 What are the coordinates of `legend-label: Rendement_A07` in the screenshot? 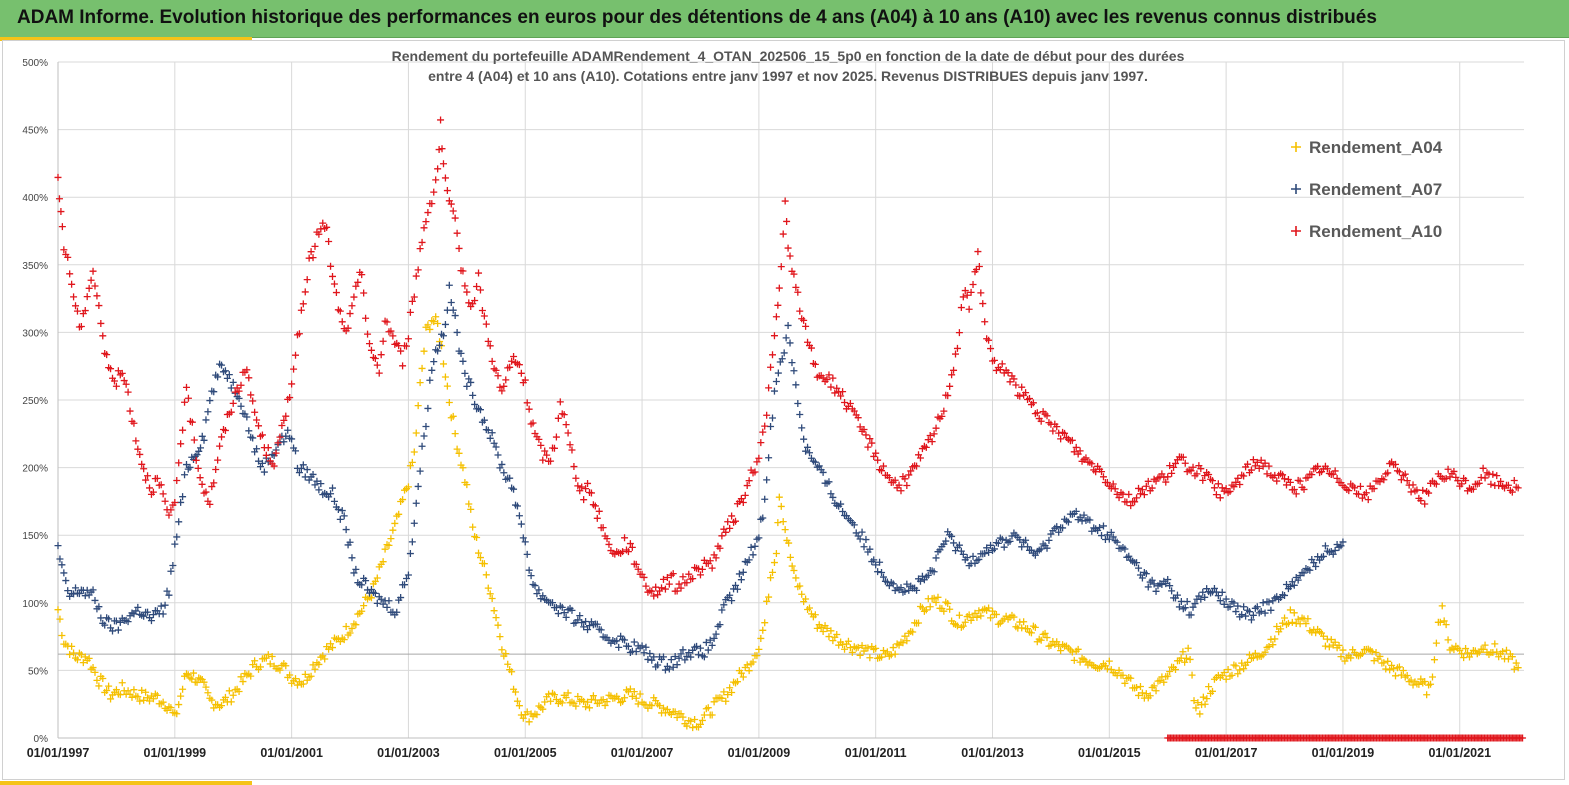 It's located at (1375, 189).